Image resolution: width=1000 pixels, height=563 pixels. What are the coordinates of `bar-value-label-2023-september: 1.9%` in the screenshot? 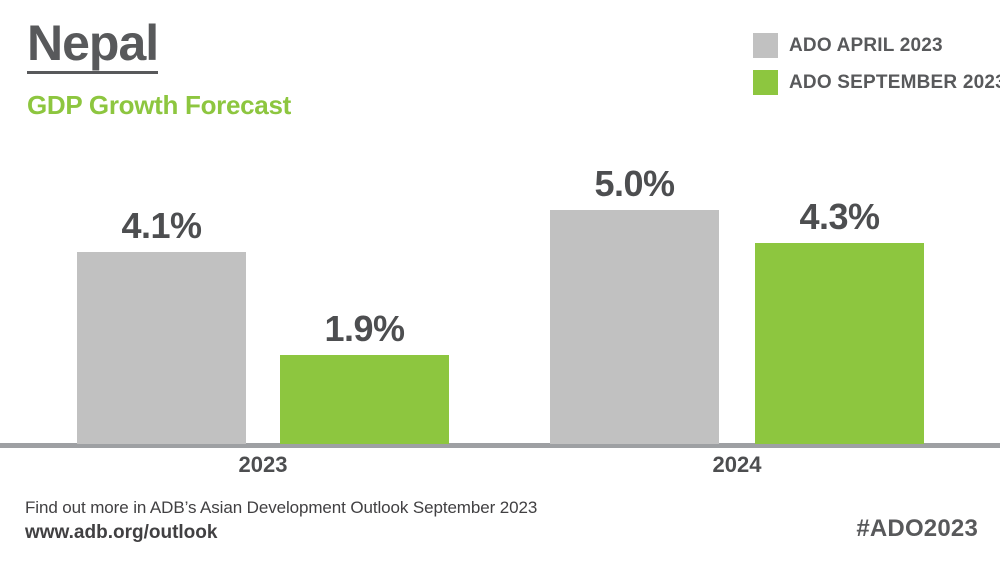 It's located at (364, 328).